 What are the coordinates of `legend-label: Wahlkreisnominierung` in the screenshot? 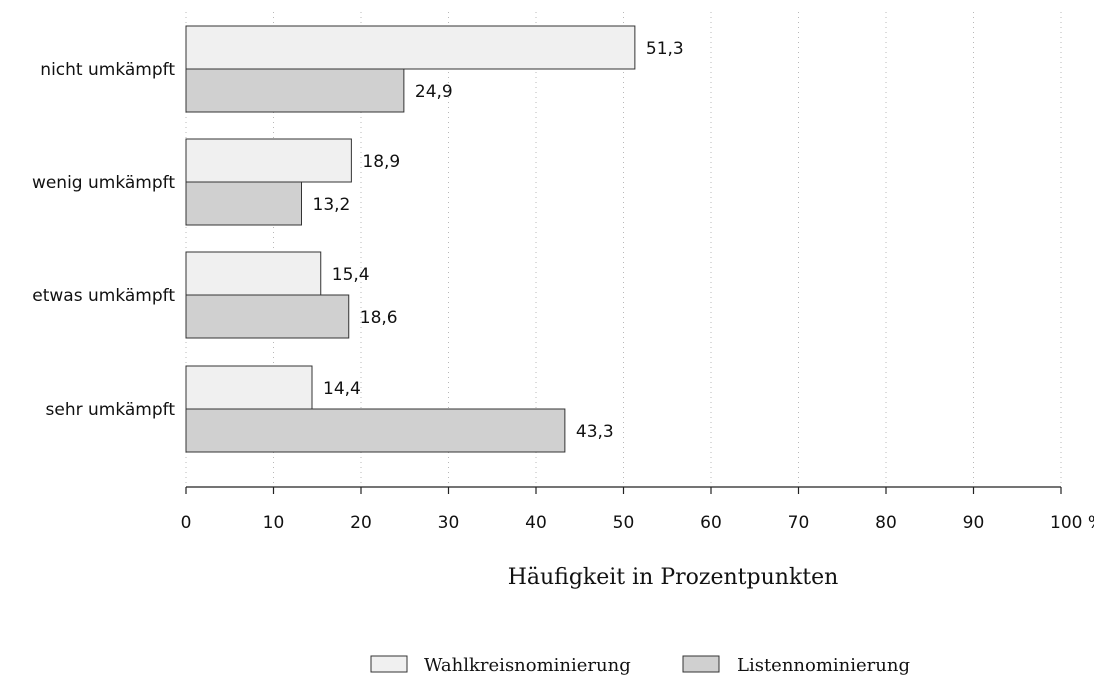 It's located at (527, 665).